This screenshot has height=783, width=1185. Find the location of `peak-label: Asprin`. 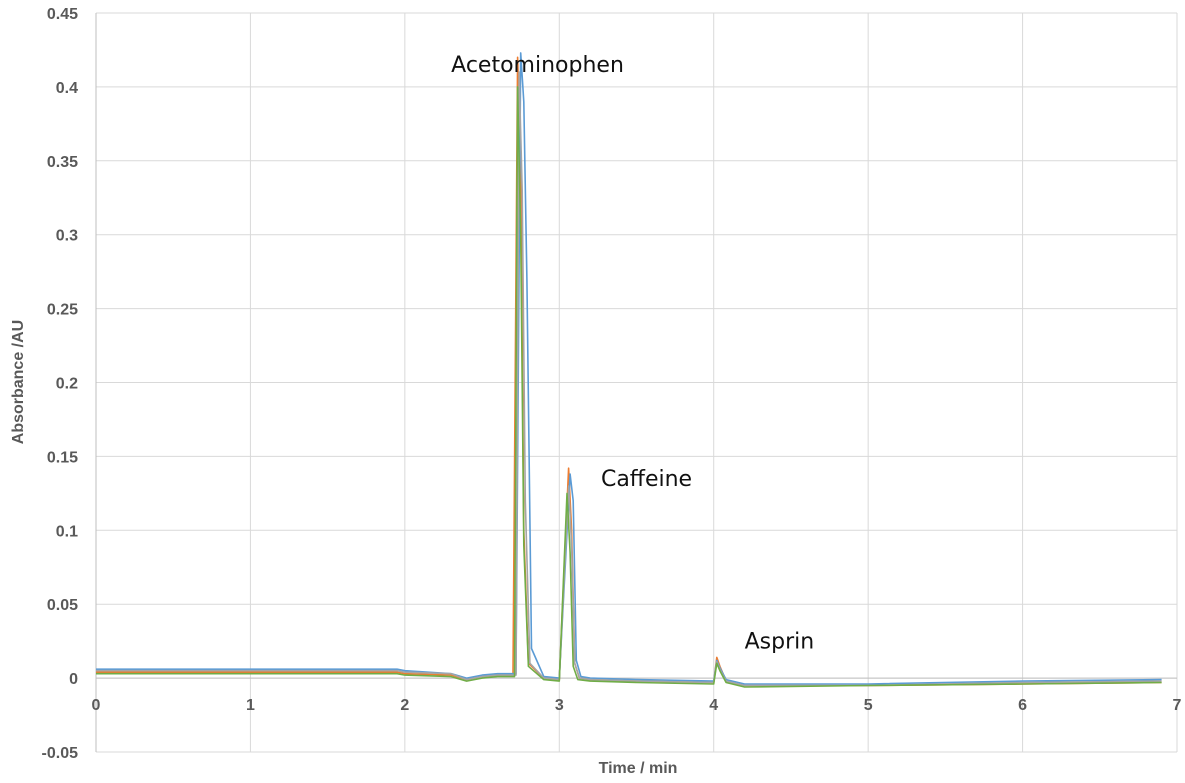

peak-label: Asprin is located at coordinates (780, 642).